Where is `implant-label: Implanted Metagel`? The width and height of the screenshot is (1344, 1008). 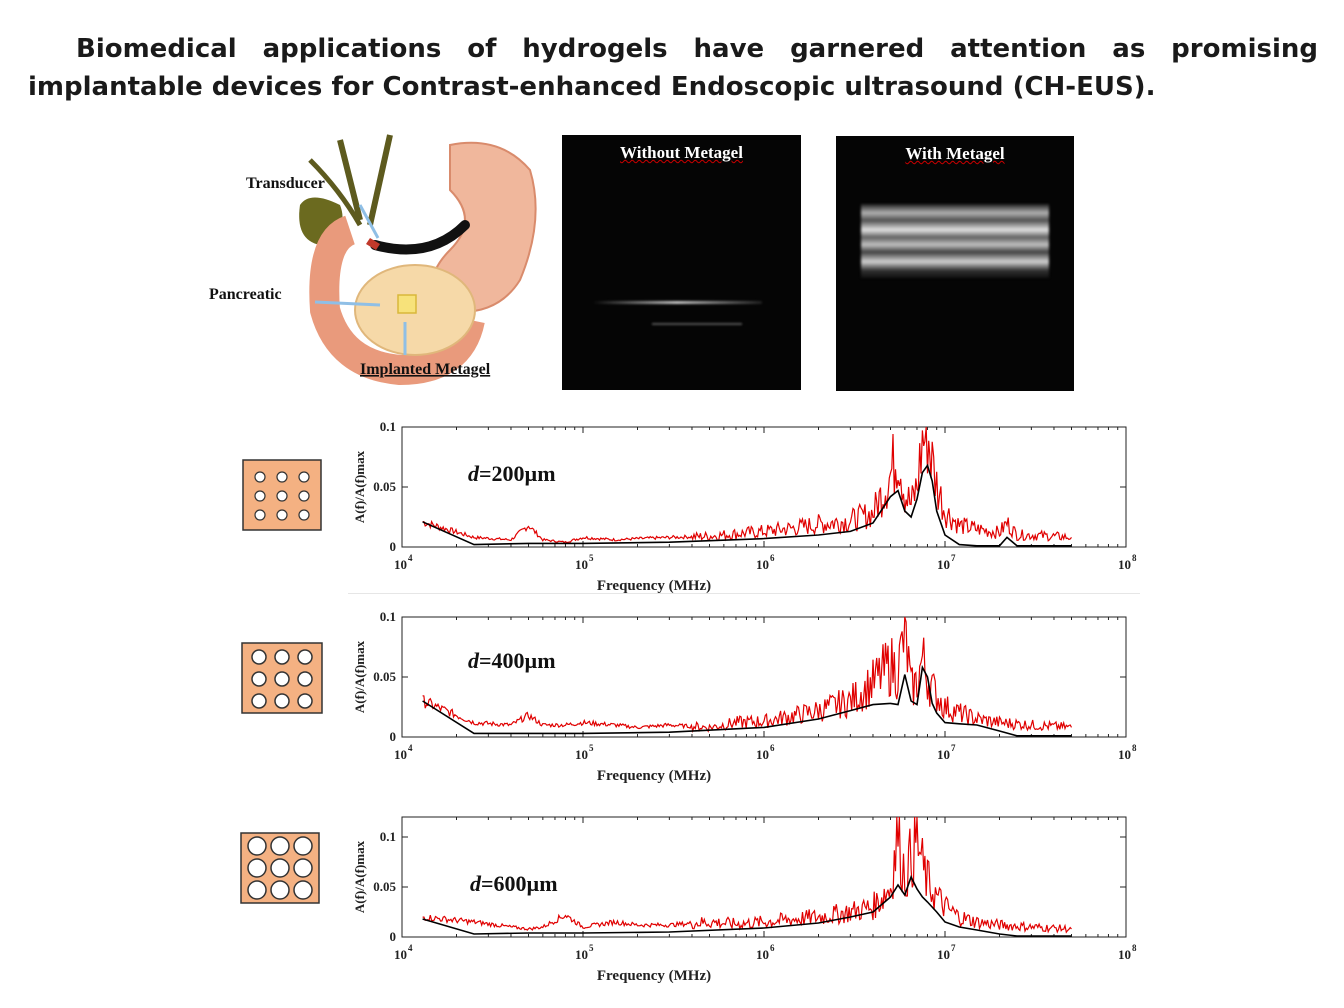 implant-label: Implanted Metagel is located at coordinates (425, 369).